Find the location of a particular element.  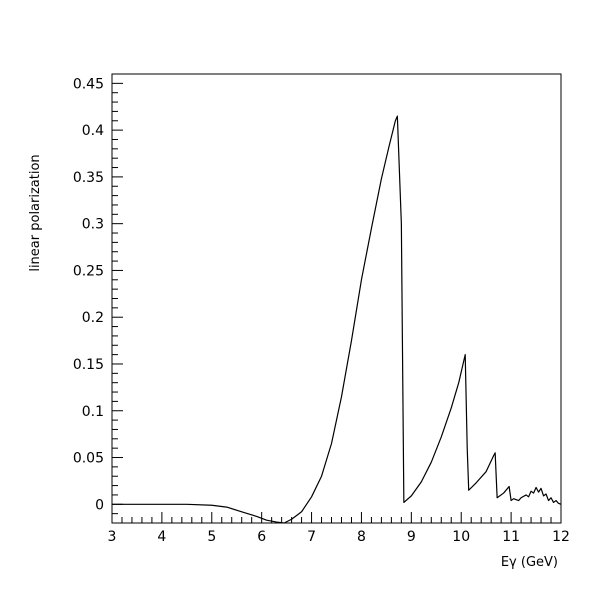

y-tick-label: 0.3 is located at coordinates (93, 225).